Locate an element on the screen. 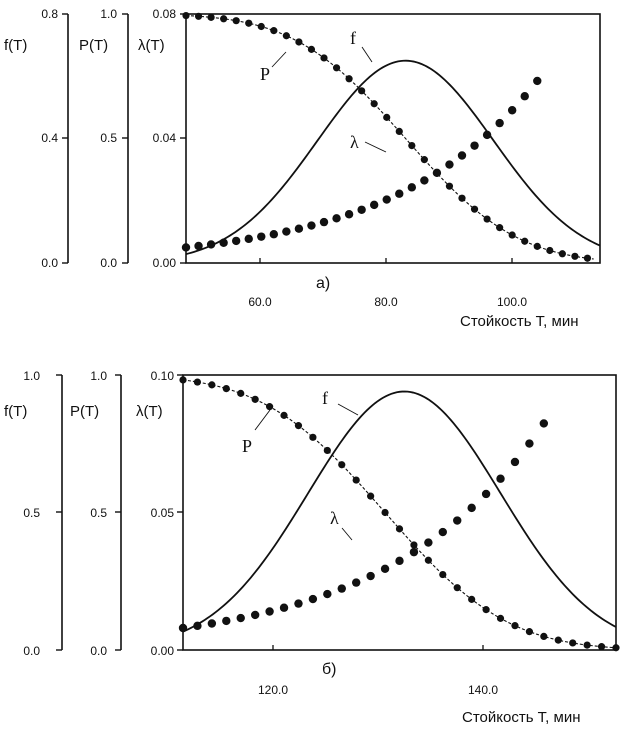 Image resolution: width=634 pixels, height=738 pixels. ylabel-b-p: P(T) is located at coordinates (84, 411).